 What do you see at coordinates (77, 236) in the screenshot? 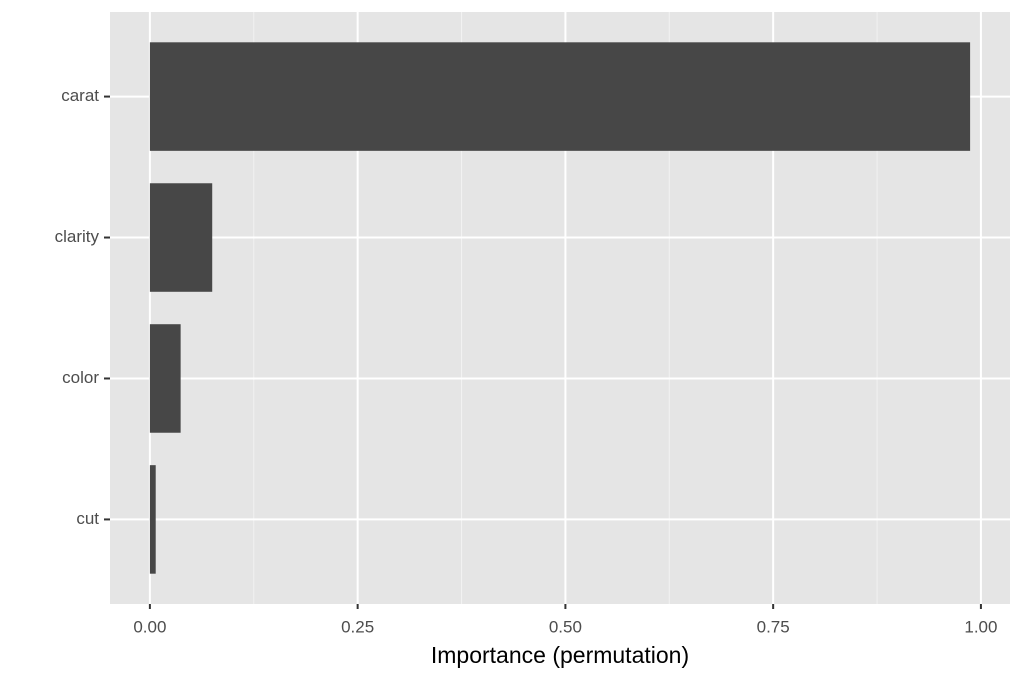
I see `y-tick-label: clarity` at bounding box center [77, 236].